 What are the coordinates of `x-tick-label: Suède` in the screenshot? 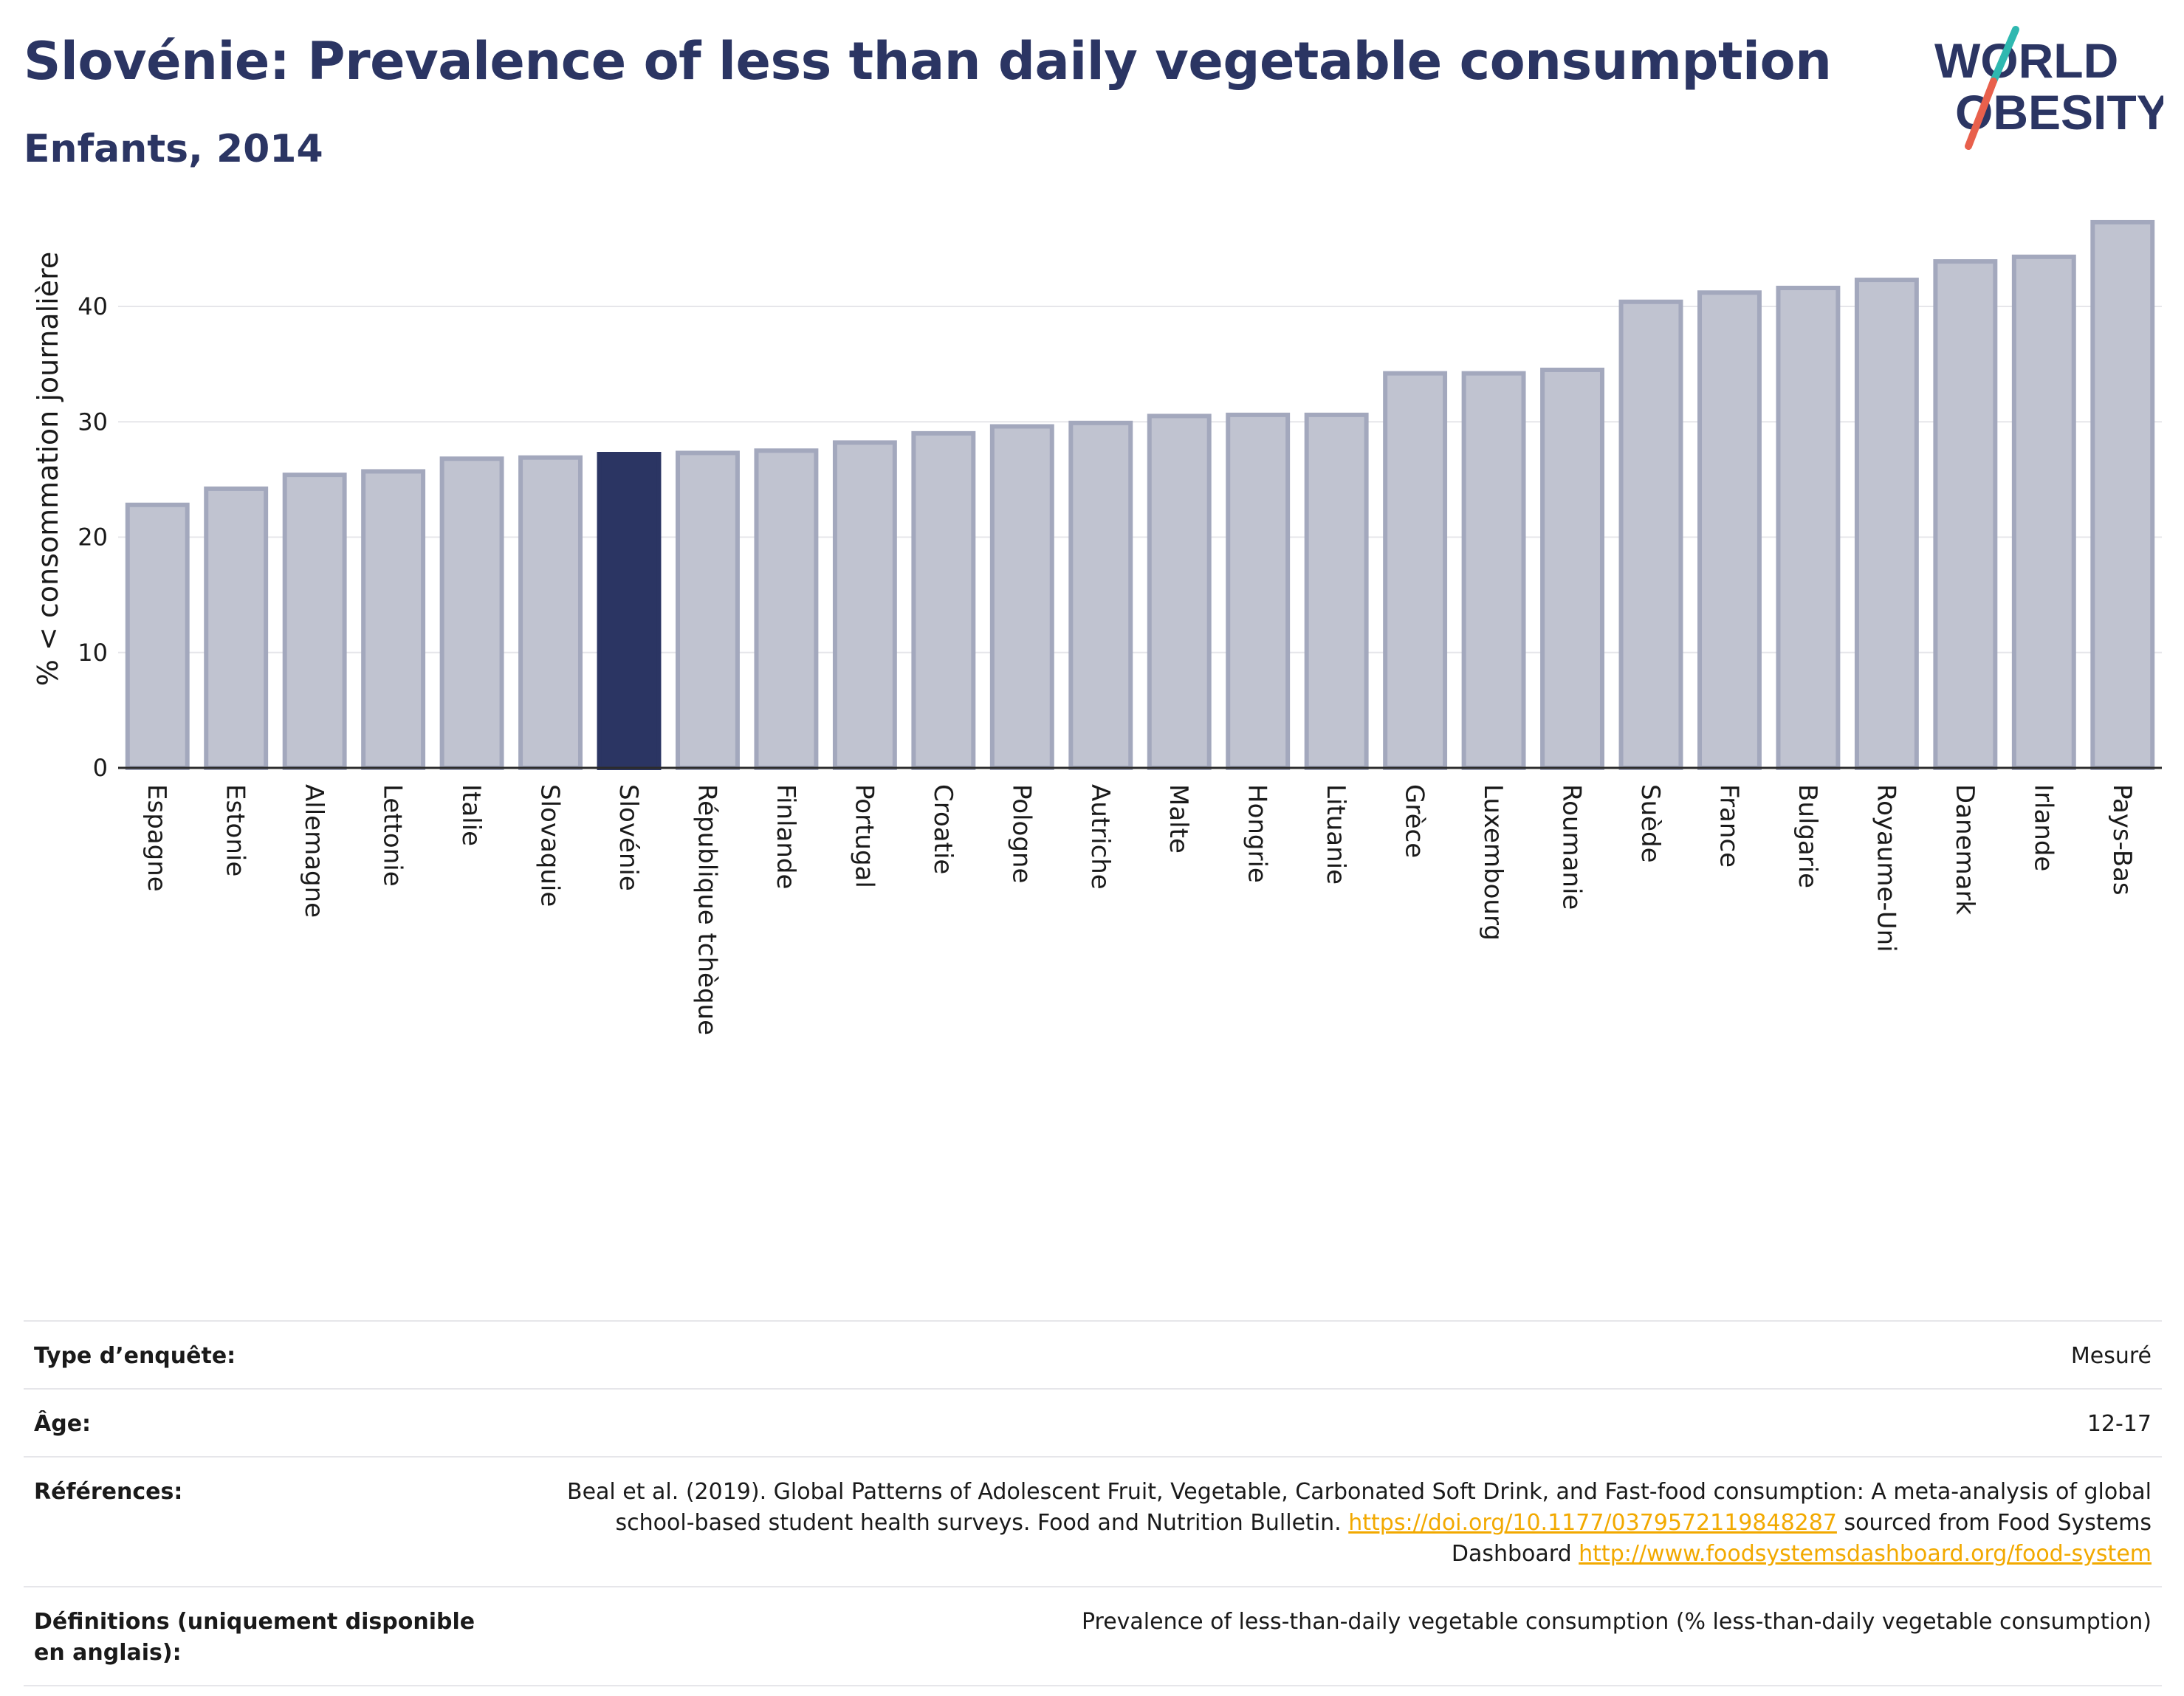 It's located at (1650, 823).